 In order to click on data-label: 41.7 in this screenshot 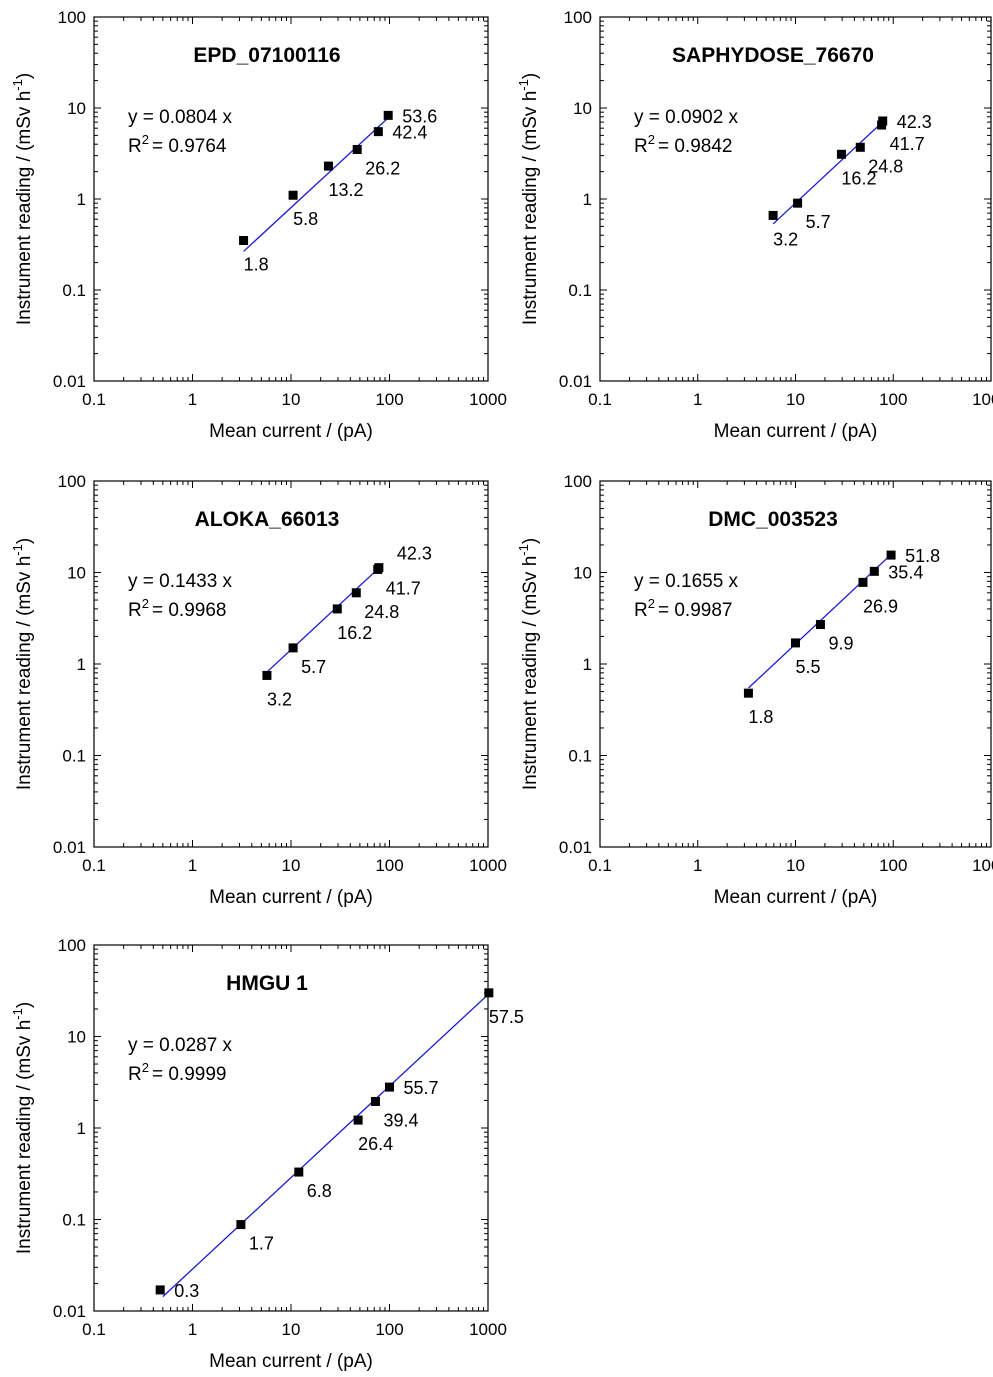, I will do `click(403, 588)`.